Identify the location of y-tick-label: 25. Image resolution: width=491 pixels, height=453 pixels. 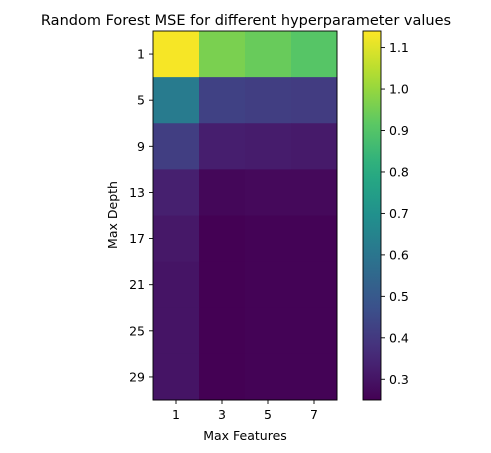
(137, 330).